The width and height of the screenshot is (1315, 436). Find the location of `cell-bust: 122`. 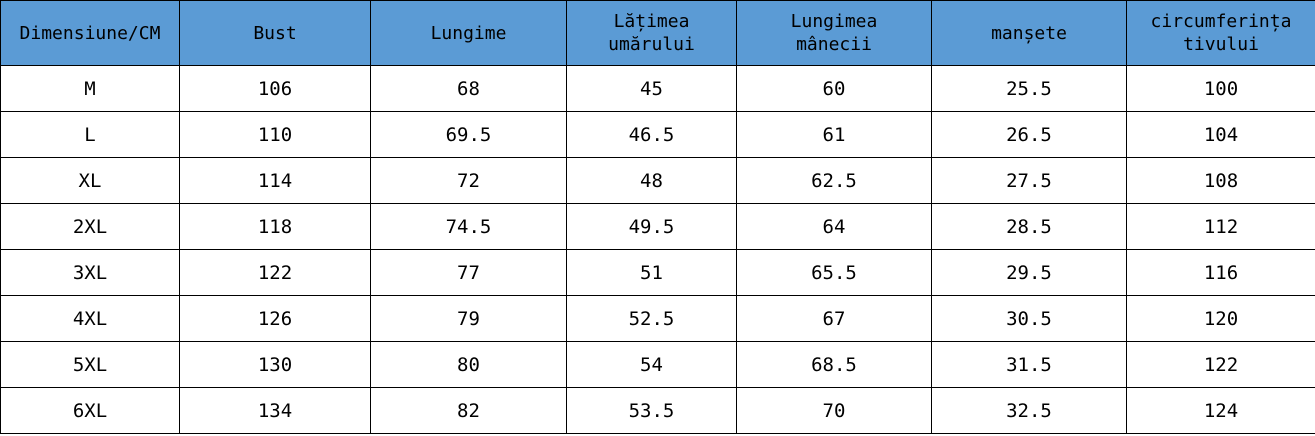

cell-bust: 122 is located at coordinates (275, 272).